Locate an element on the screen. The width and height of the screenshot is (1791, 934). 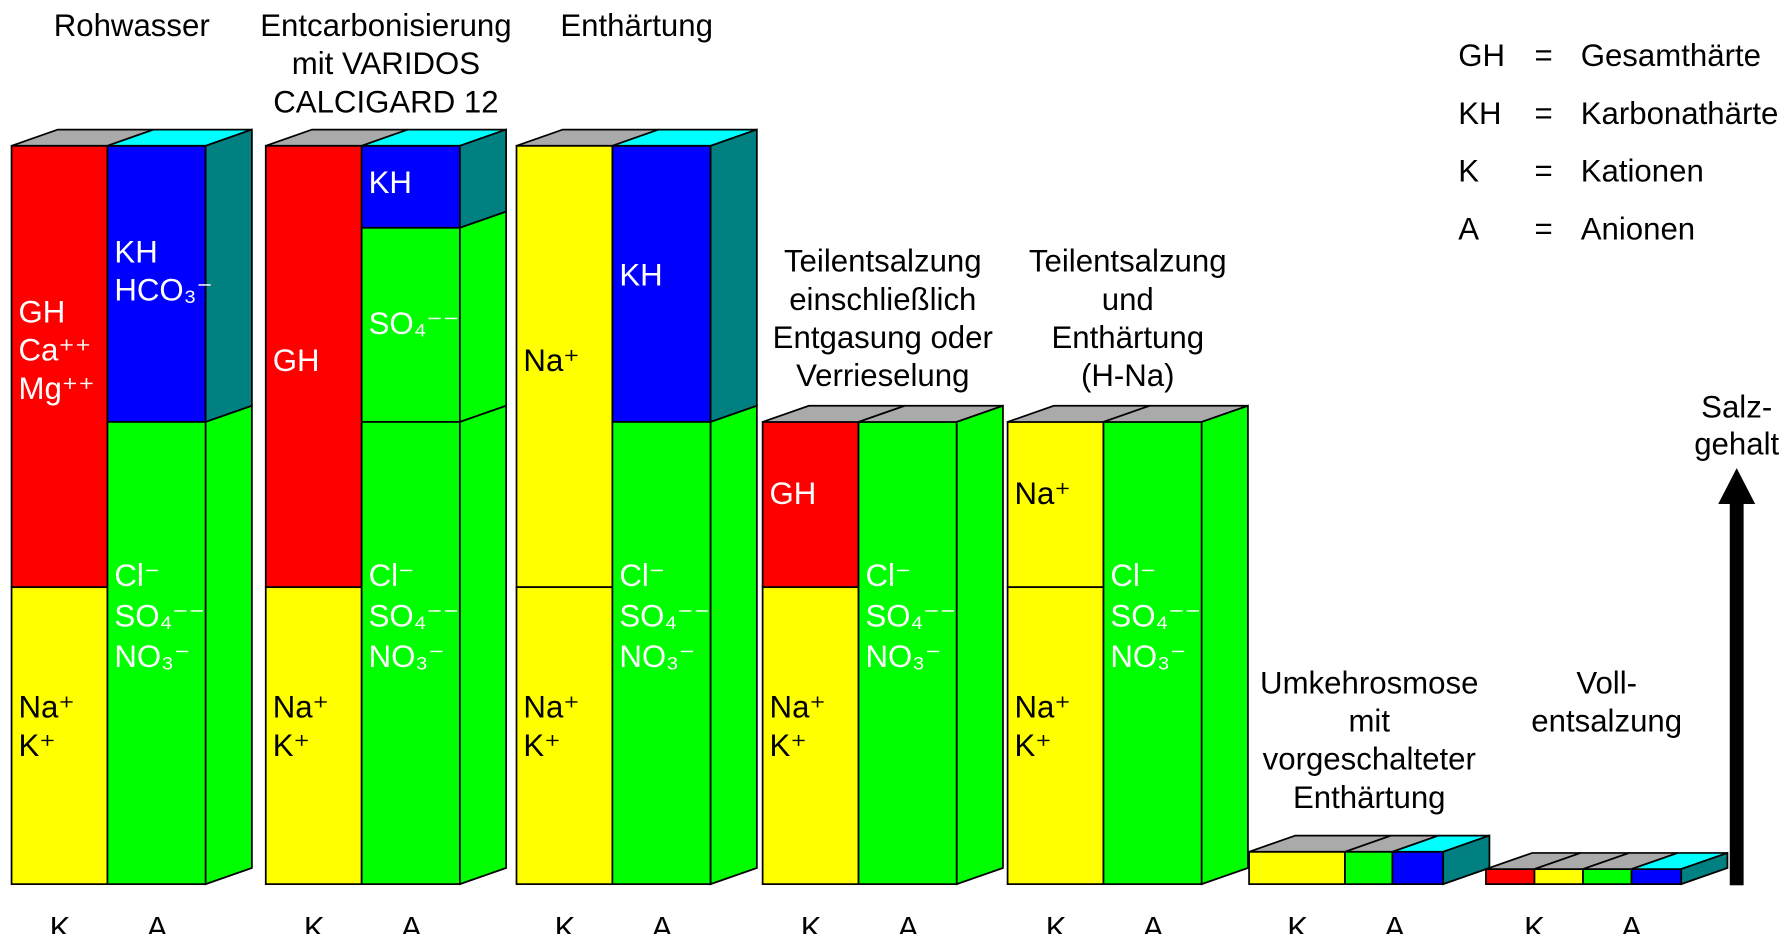
arrow-shaft is located at coordinates (1736, 692).